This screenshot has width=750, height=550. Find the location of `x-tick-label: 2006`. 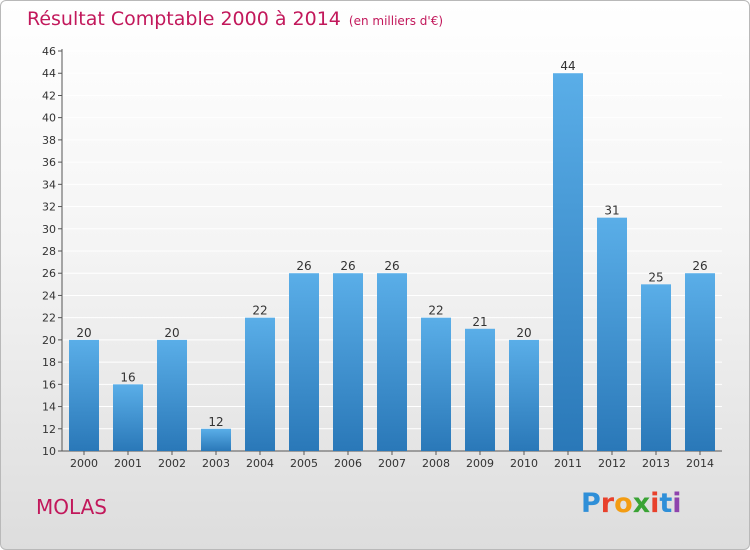

x-tick-label: 2006 is located at coordinates (348, 463).